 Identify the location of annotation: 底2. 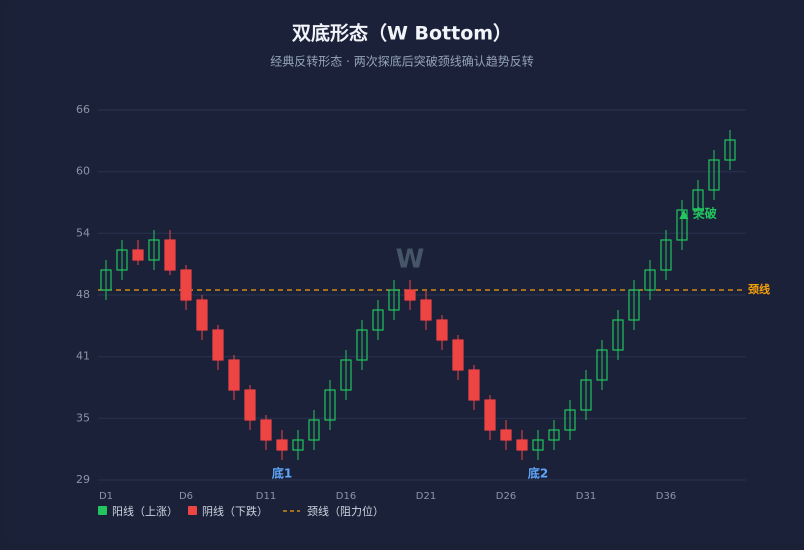
(538, 473).